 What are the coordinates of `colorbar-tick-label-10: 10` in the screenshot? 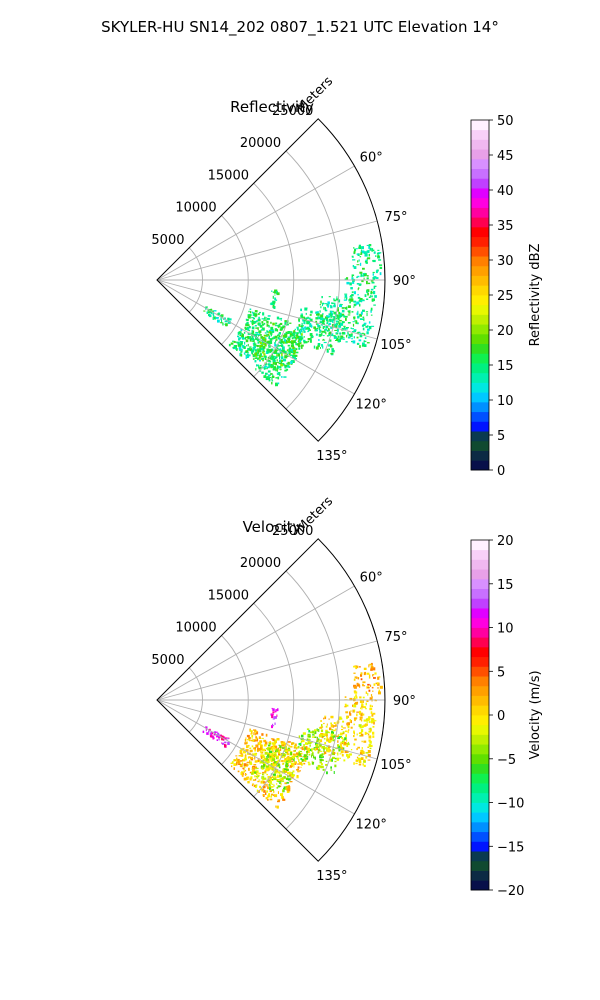 It's located at (505, 629).